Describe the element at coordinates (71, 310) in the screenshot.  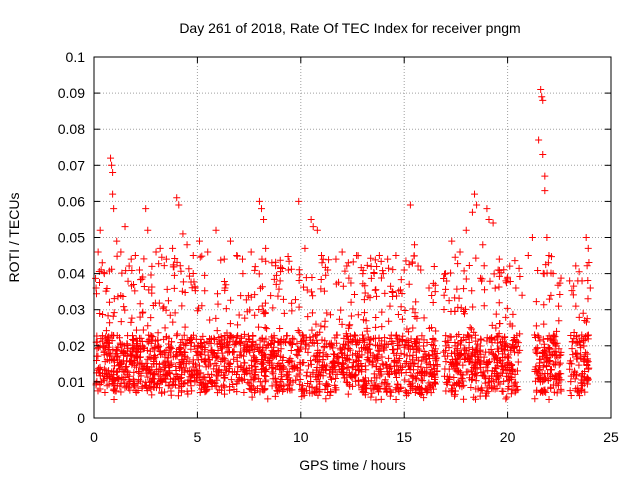
I see `y-tick-label: 0.03` at that location.